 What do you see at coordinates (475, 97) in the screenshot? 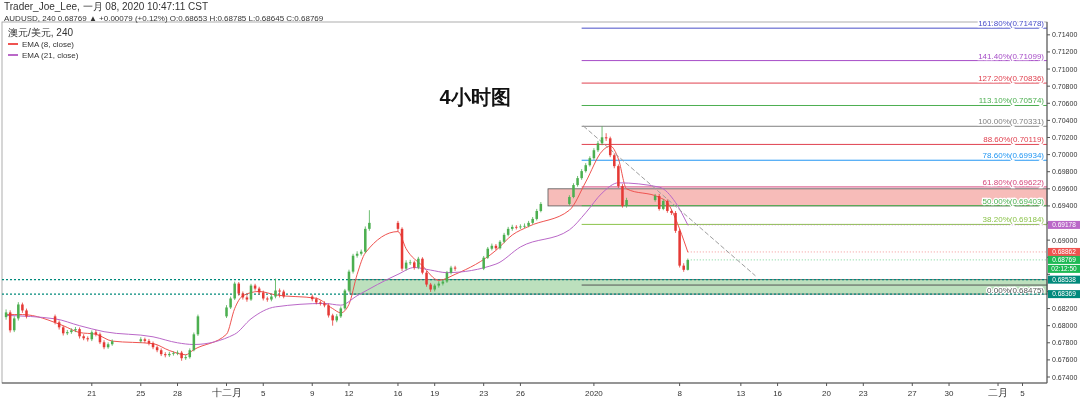
I see `text: 4小时图` at bounding box center [475, 97].